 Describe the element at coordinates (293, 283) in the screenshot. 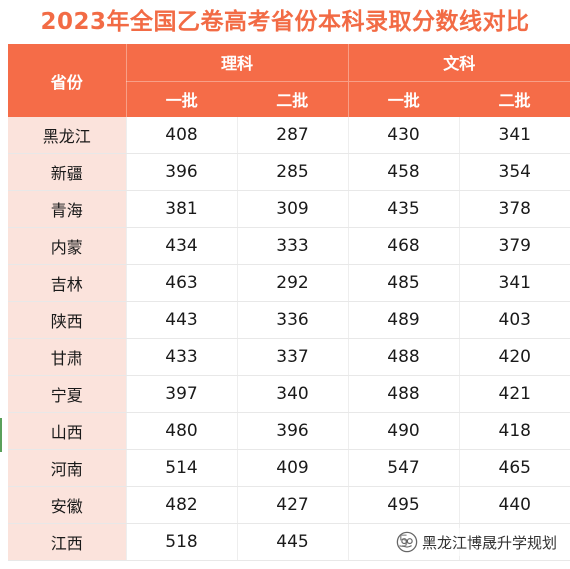

I see `score-cell: 292` at that location.